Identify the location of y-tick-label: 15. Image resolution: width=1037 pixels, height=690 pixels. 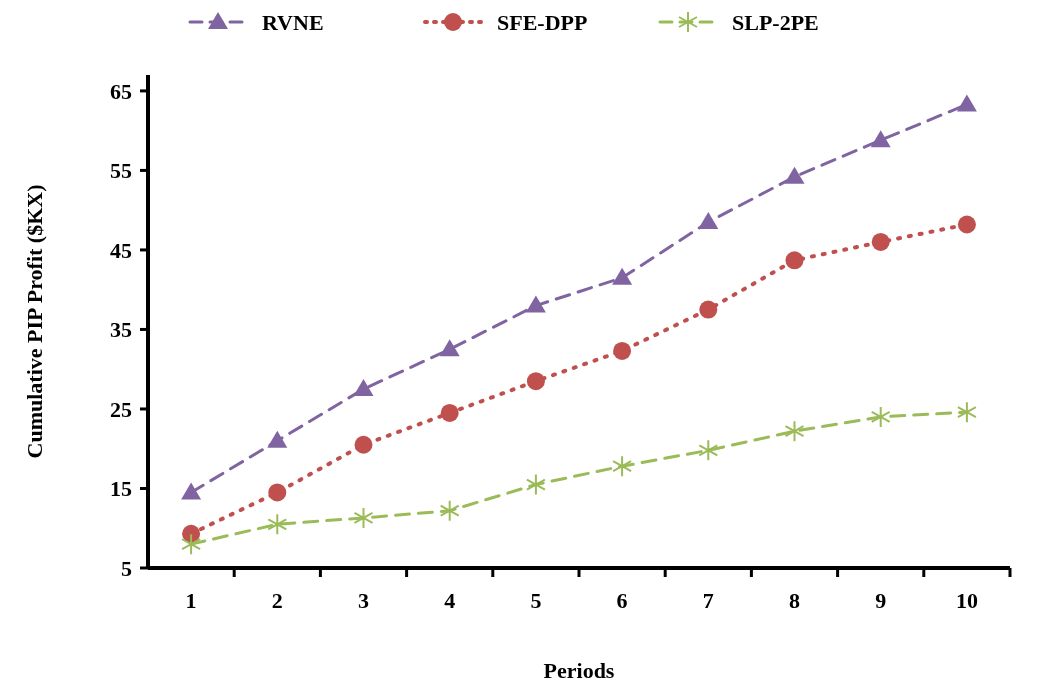
(121, 489).